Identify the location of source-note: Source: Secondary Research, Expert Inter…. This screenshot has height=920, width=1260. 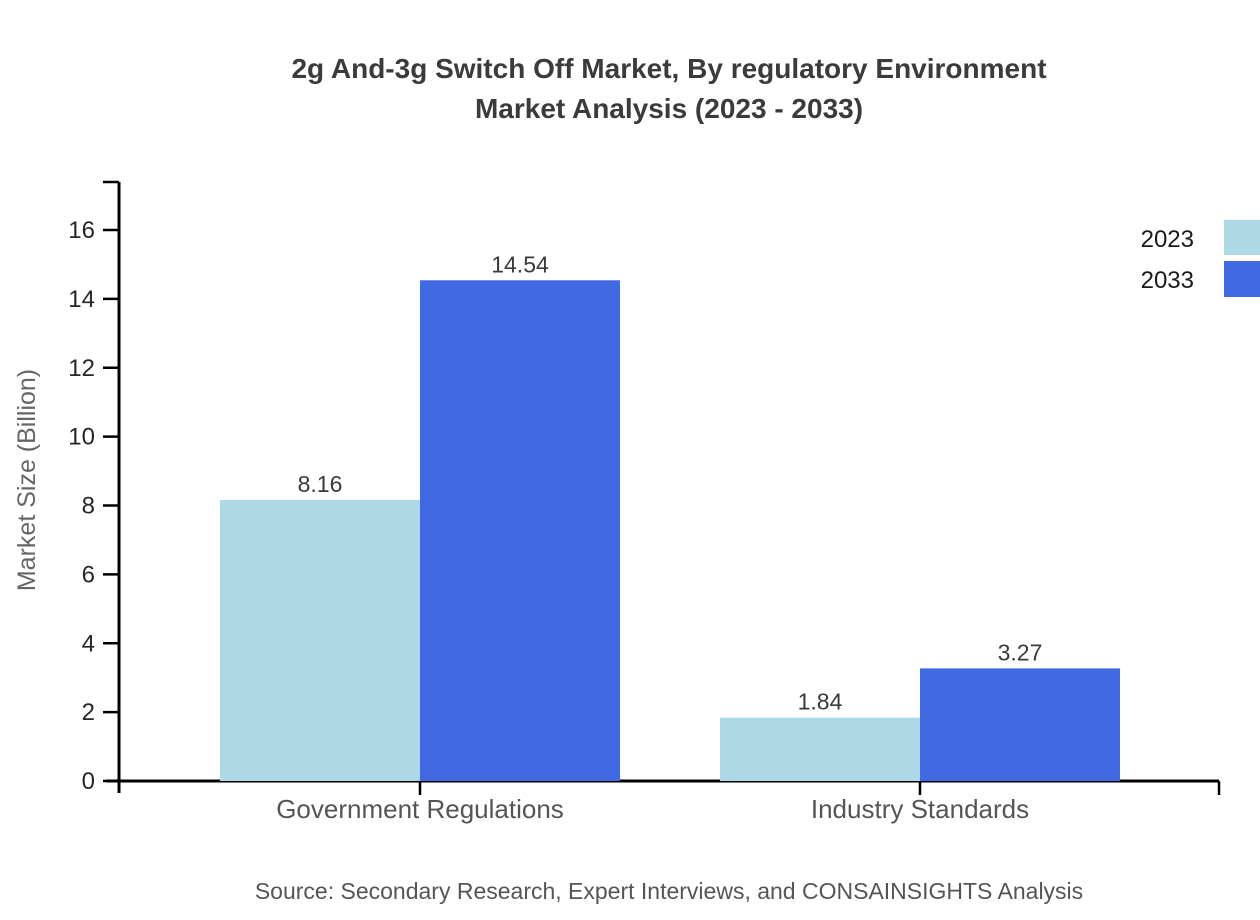
(669, 891).